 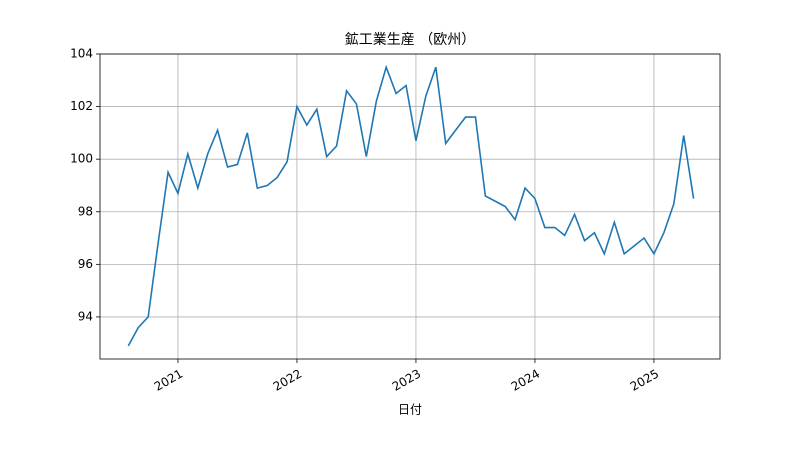 What do you see at coordinates (85, 264) in the screenshot?
I see `y-tick-label: 96` at bounding box center [85, 264].